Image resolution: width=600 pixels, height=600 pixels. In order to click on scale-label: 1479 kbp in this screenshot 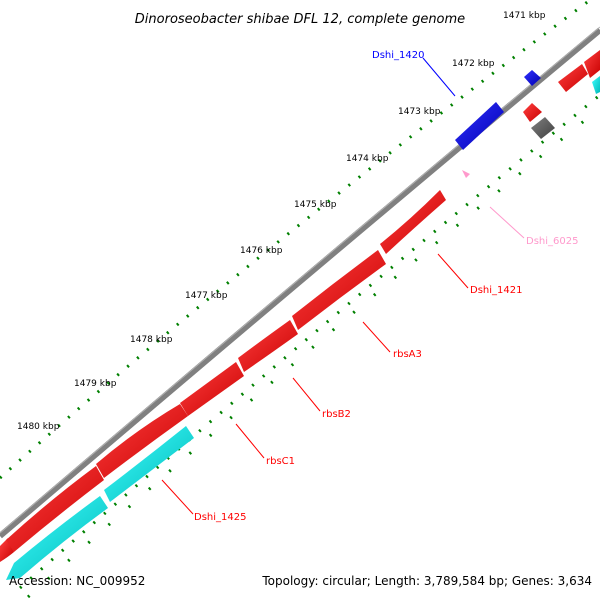, I will do `click(95, 384)`.